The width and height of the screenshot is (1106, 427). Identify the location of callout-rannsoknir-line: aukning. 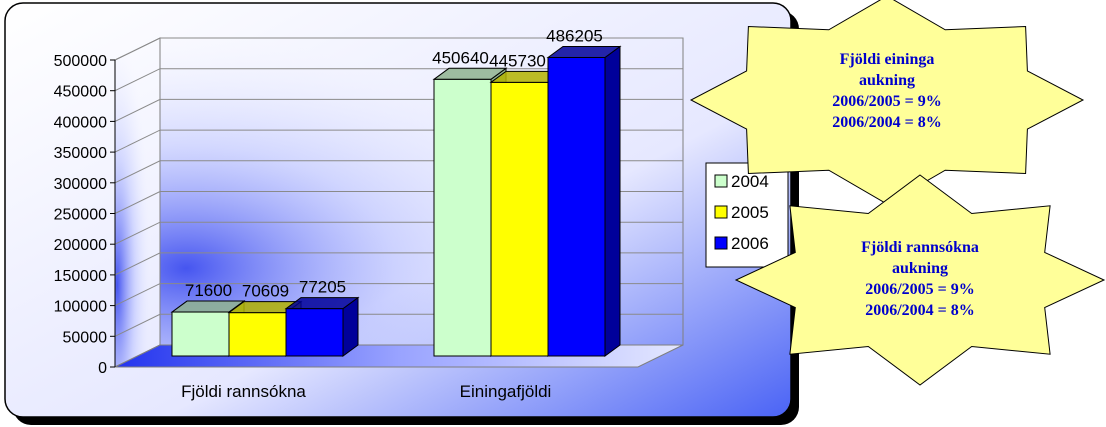
(920, 268).